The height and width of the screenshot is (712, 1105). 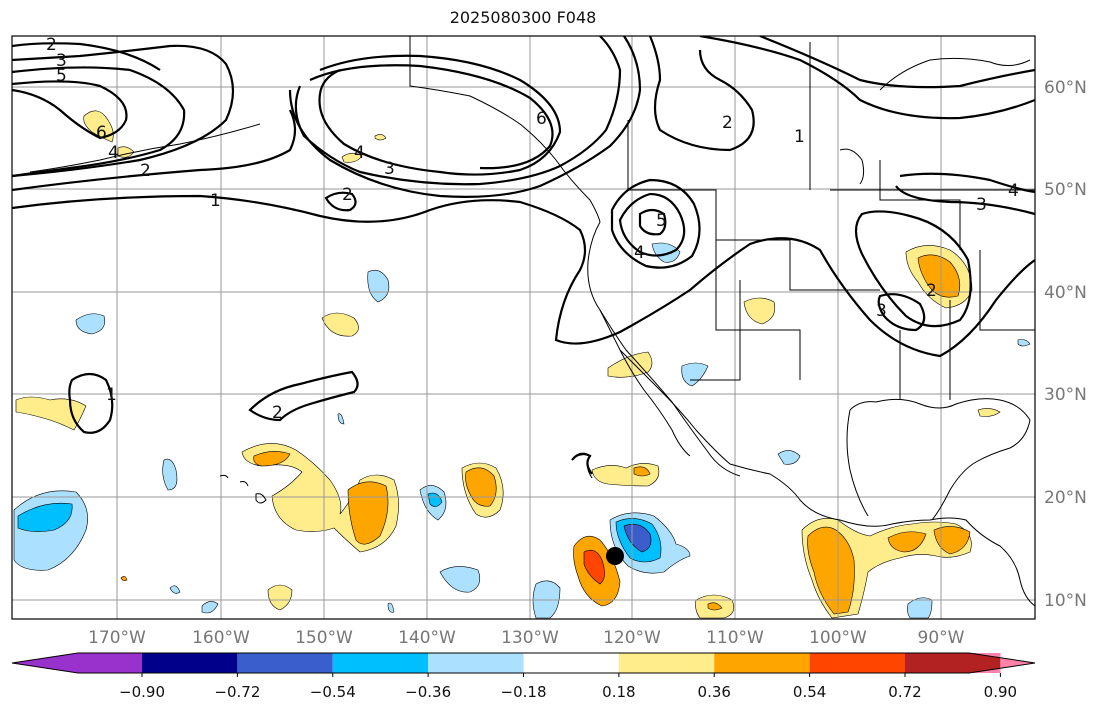 What do you see at coordinates (735, 638) in the screenshot?
I see `lon-label: 110°W` at bounding box center [735, 638].